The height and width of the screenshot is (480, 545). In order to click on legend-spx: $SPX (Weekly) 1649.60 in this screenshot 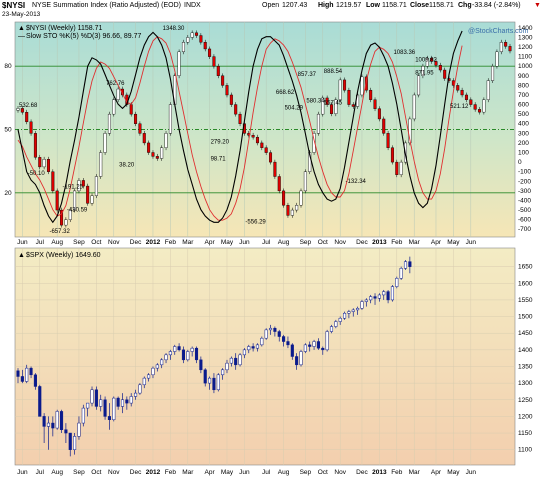, I will do `click(63, 255)`.